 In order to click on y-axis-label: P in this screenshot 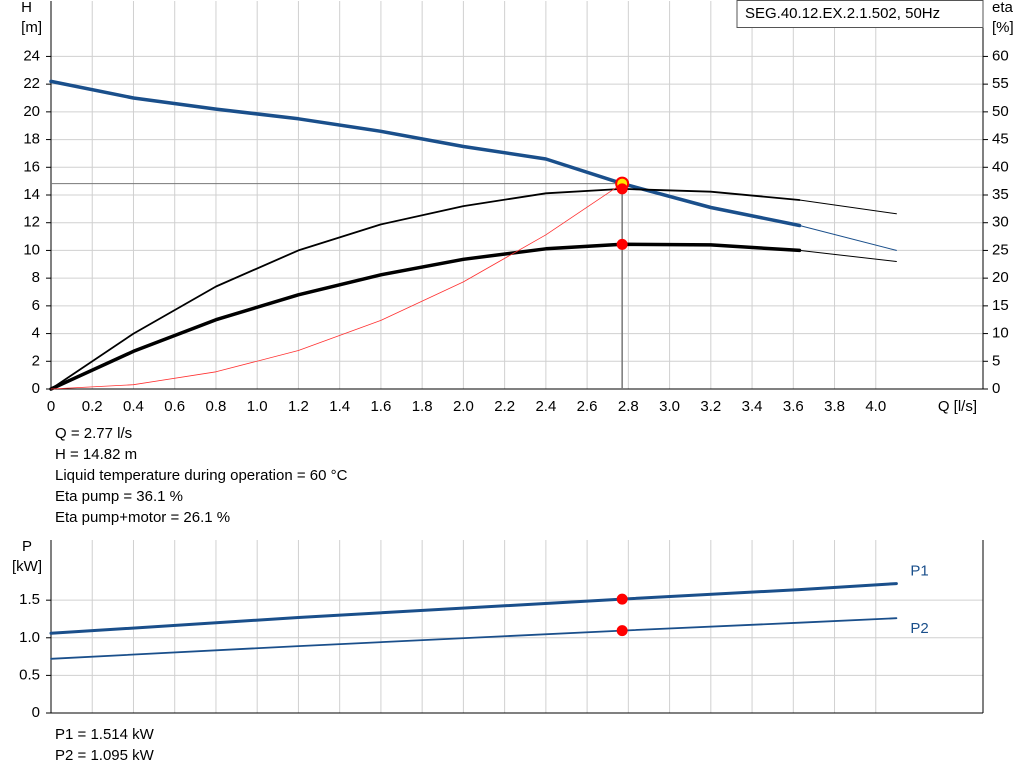, I will do `click(27, 546)`.